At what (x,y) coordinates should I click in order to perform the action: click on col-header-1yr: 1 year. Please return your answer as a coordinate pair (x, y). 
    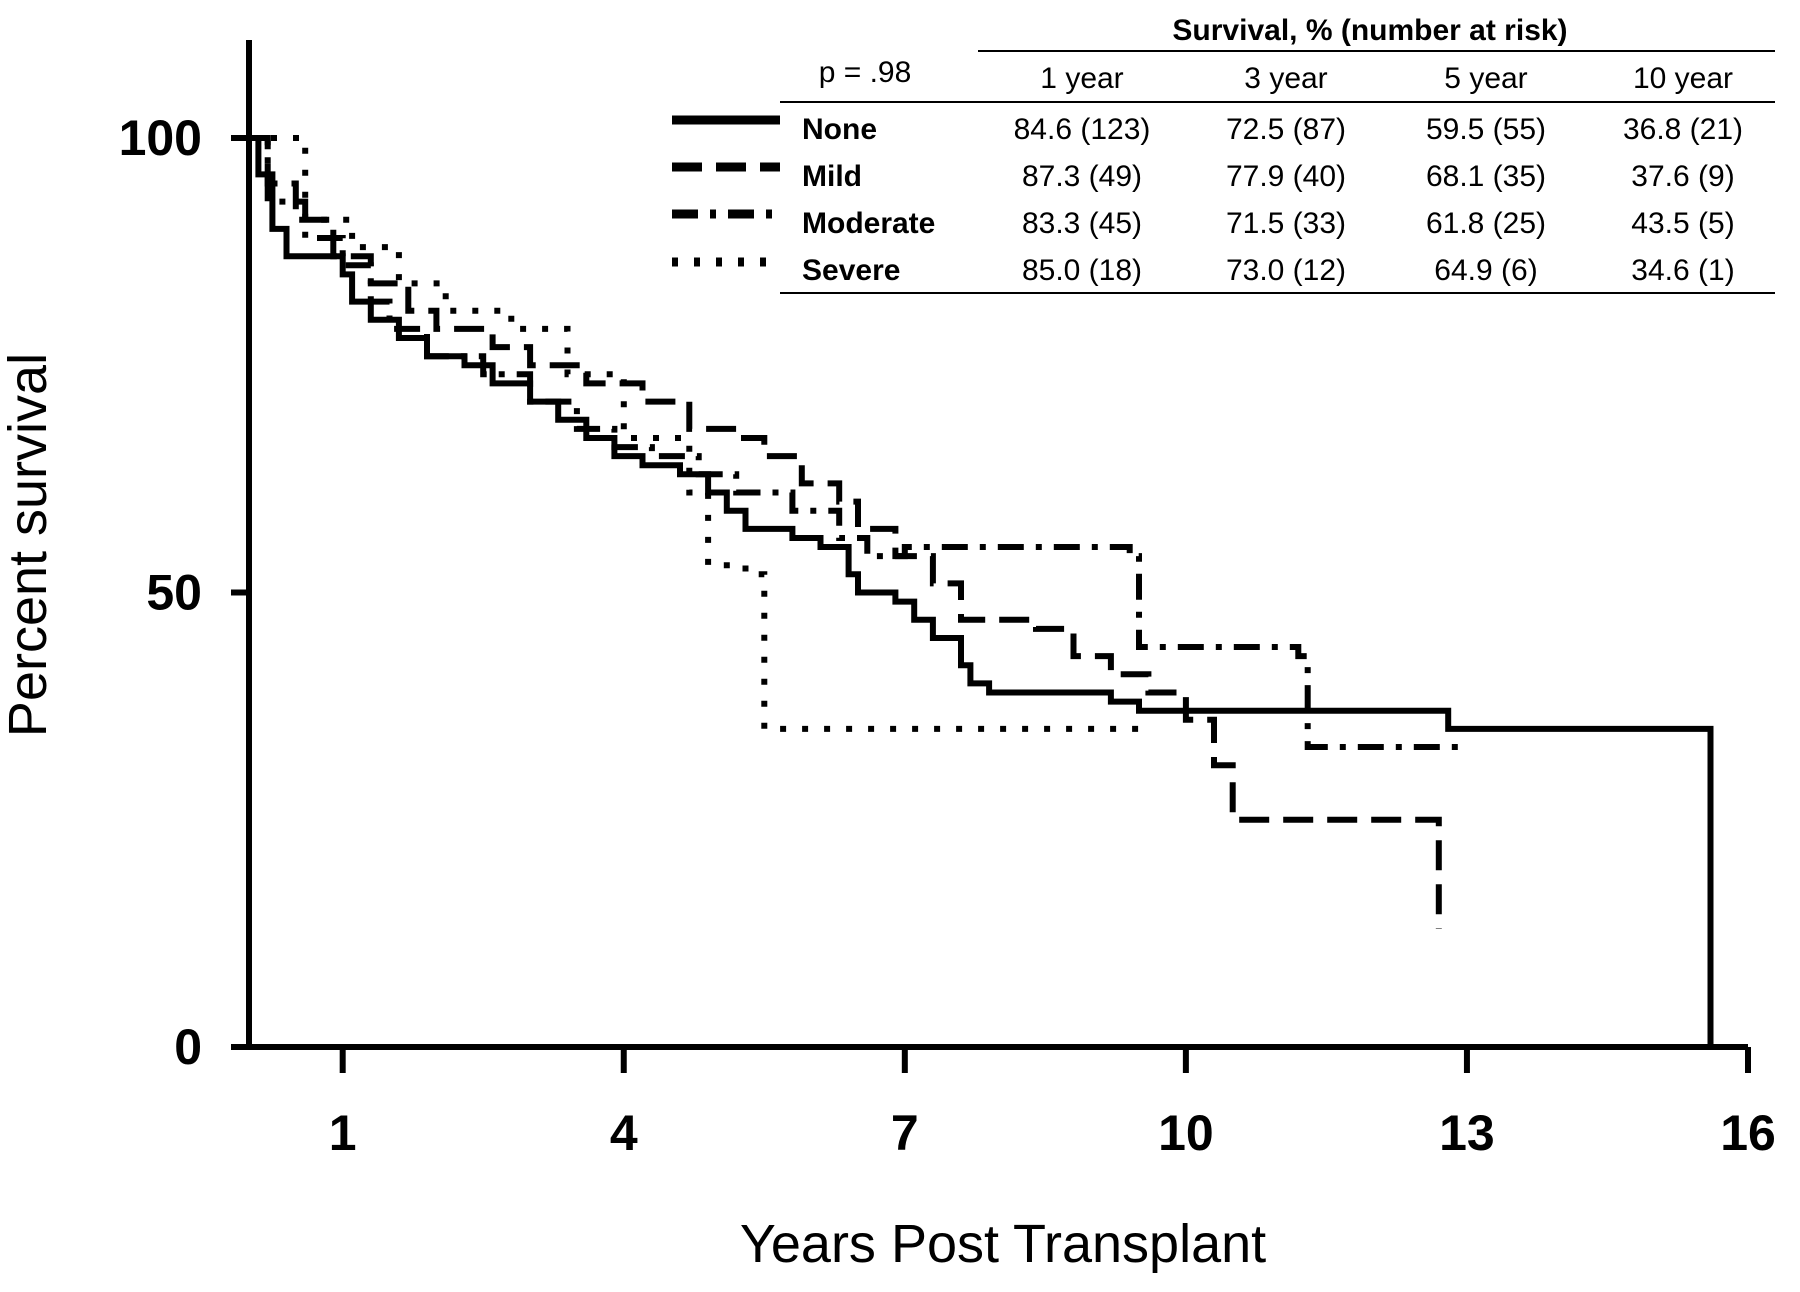
    Looking at the image, I should click on (1081, 78).